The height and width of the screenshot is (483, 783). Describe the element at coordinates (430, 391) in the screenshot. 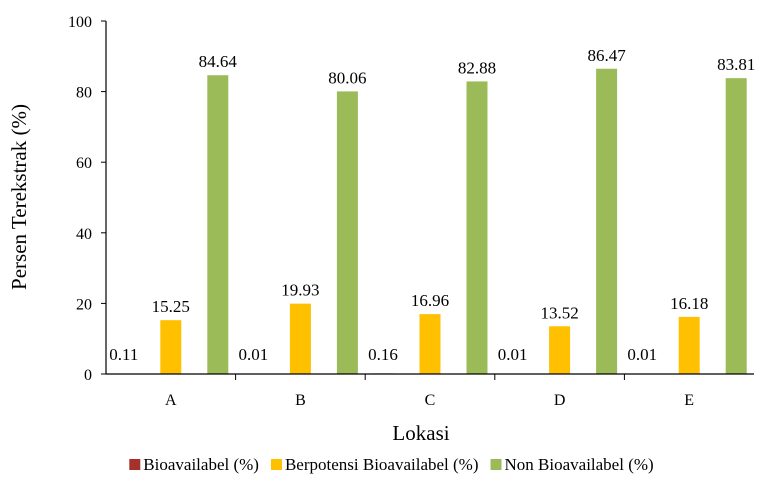

I see `x-axis: A B C D E` at that location.